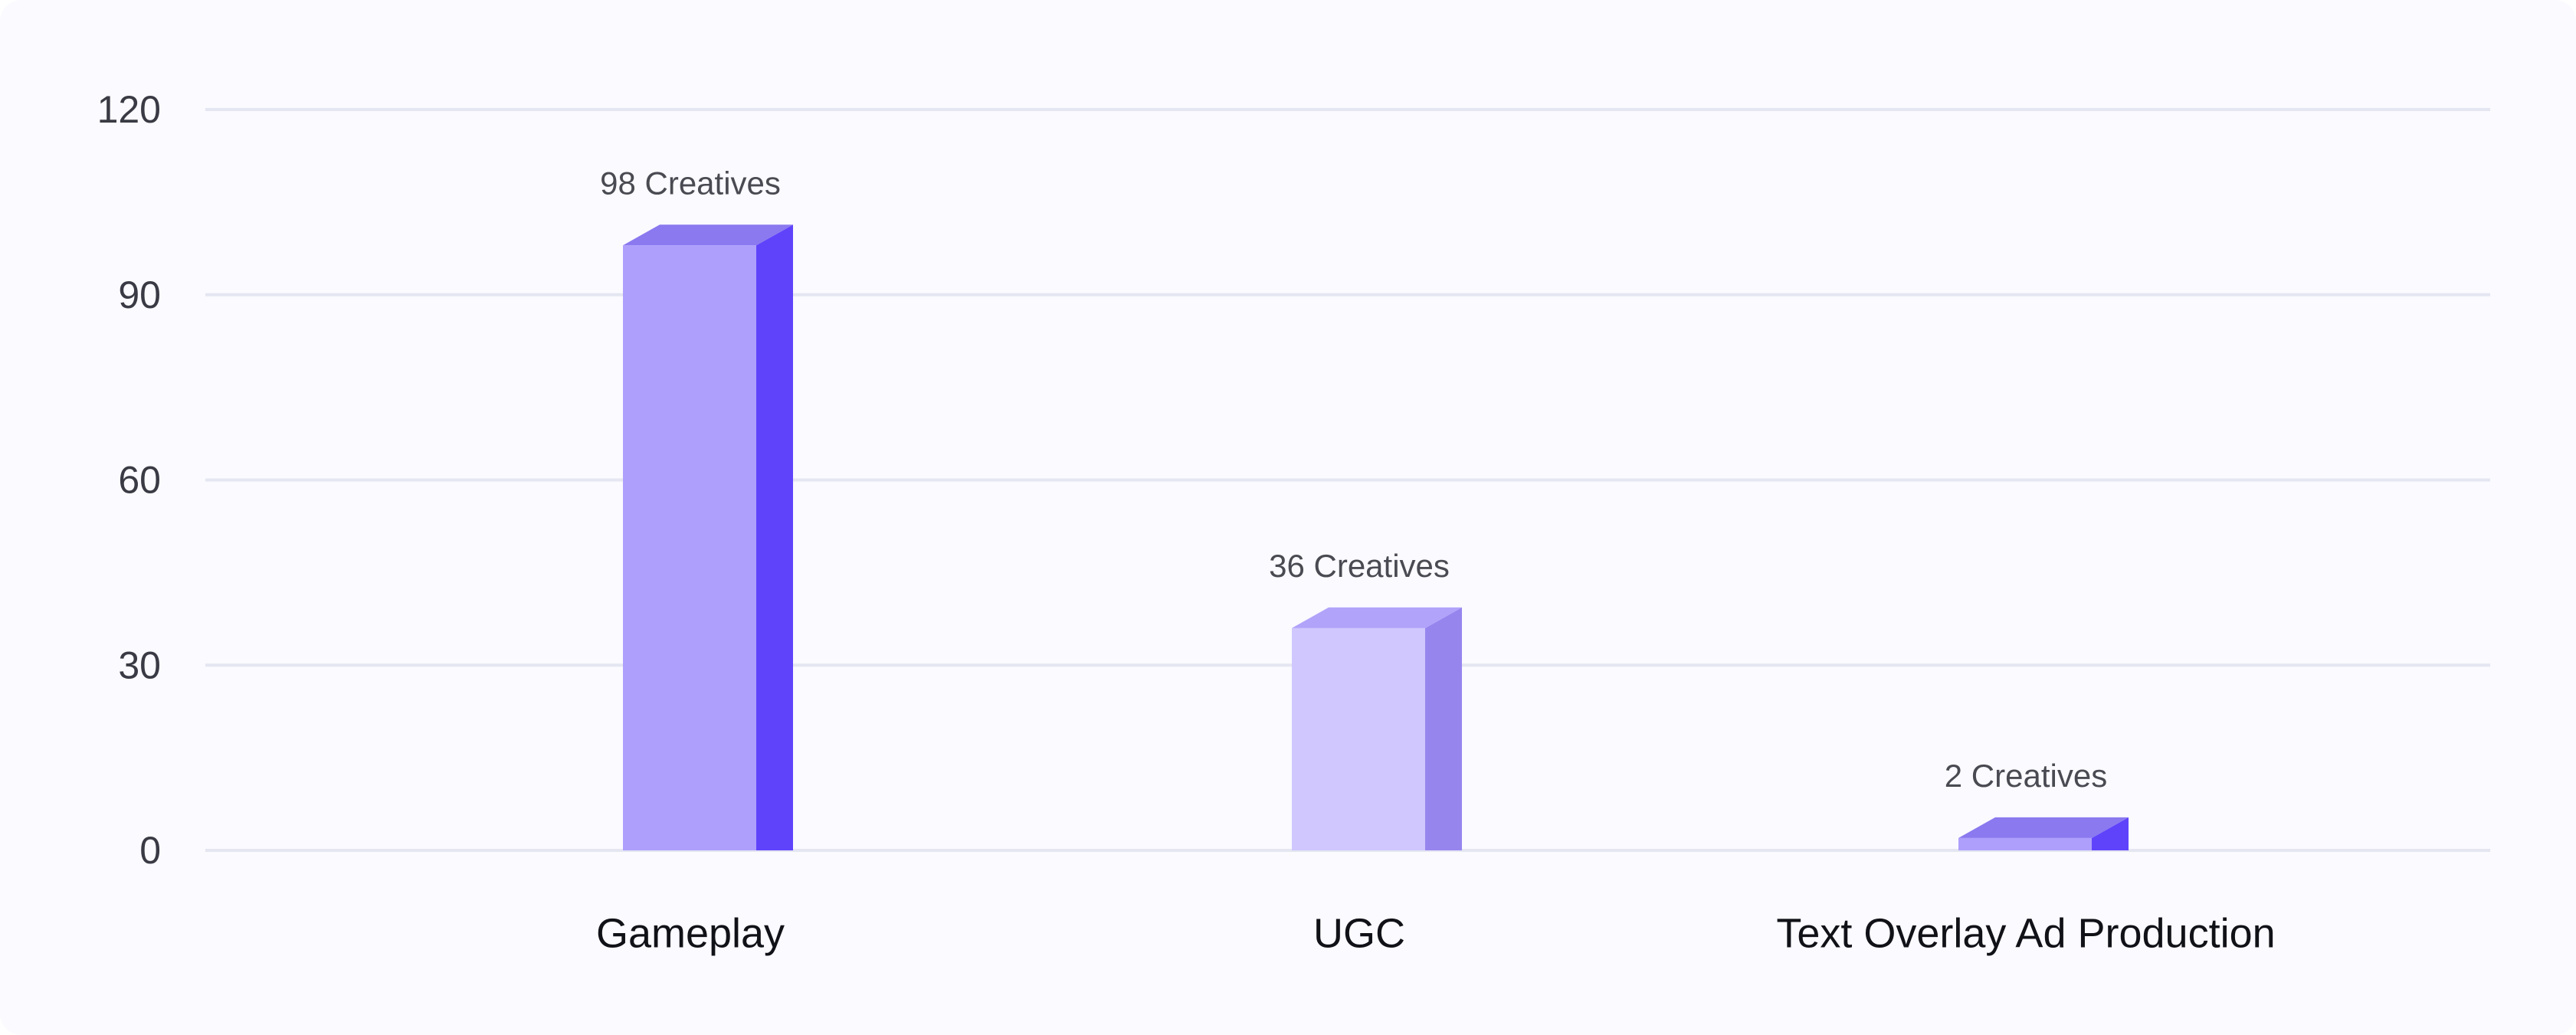 The image size is (2576, 1035). I want to click on bar-data-label: 2 Creatives, so click(2026, 776).